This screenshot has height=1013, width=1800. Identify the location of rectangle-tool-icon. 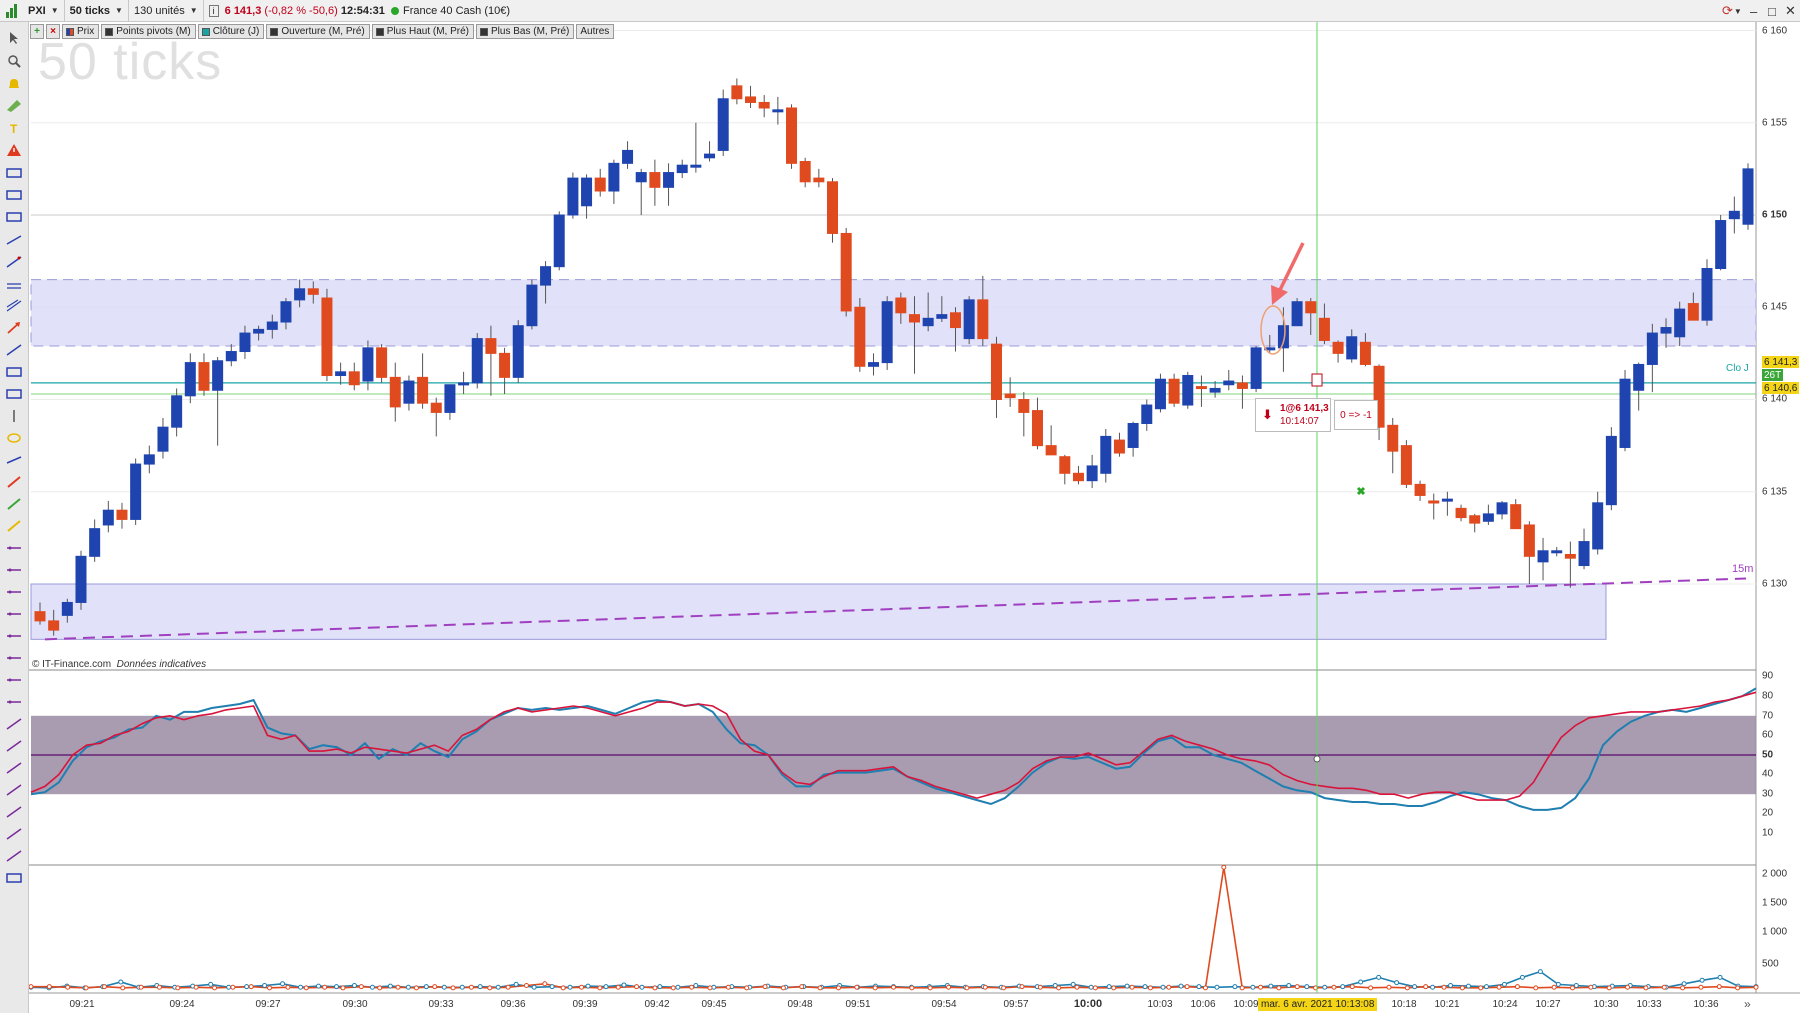
(14, 217).